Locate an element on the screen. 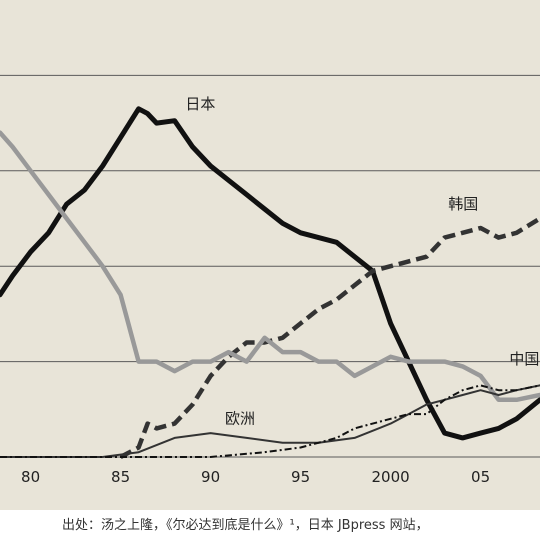 This screenshot has width=540, height=541. source-text: 出处：汤之上隆，《尔必达到底是什么》¹，日本 JBpress 网站， is located at coordinates (245, 525).